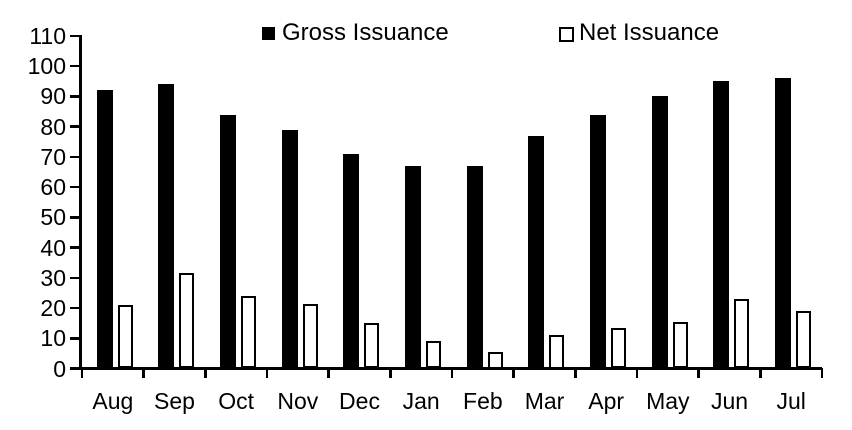  Describe the element at coordinates (166, 226) in the screenshot. I see `bar-gross-sep` at that location.